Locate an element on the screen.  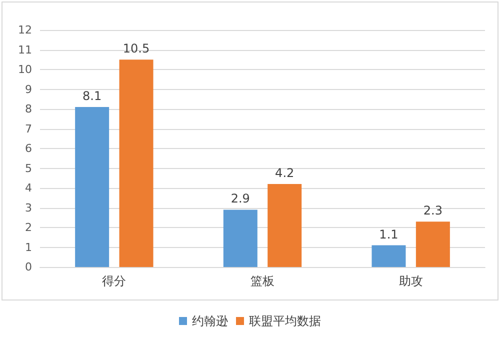
y-tick-label: 5 is located at coordinates (28, 168).